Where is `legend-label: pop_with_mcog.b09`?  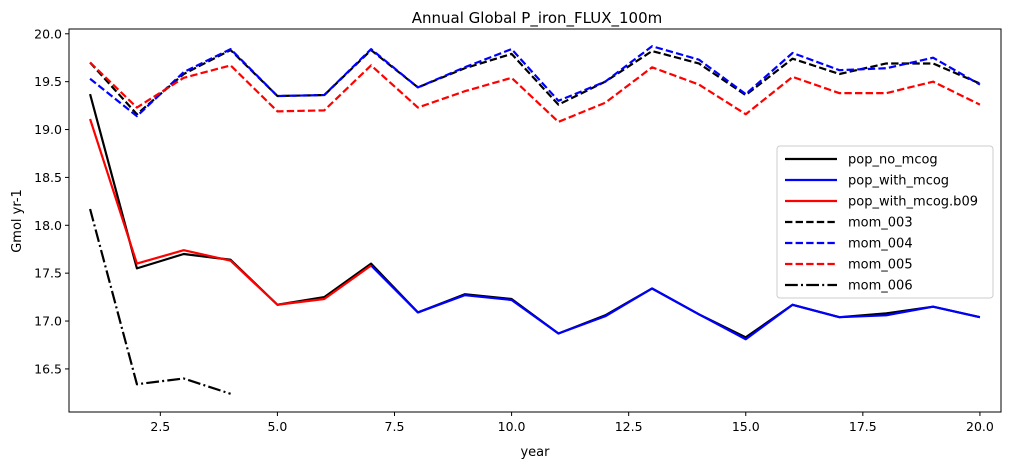 legend-label: pop_with_mcog.b09 is located at coordinates (913, 202).